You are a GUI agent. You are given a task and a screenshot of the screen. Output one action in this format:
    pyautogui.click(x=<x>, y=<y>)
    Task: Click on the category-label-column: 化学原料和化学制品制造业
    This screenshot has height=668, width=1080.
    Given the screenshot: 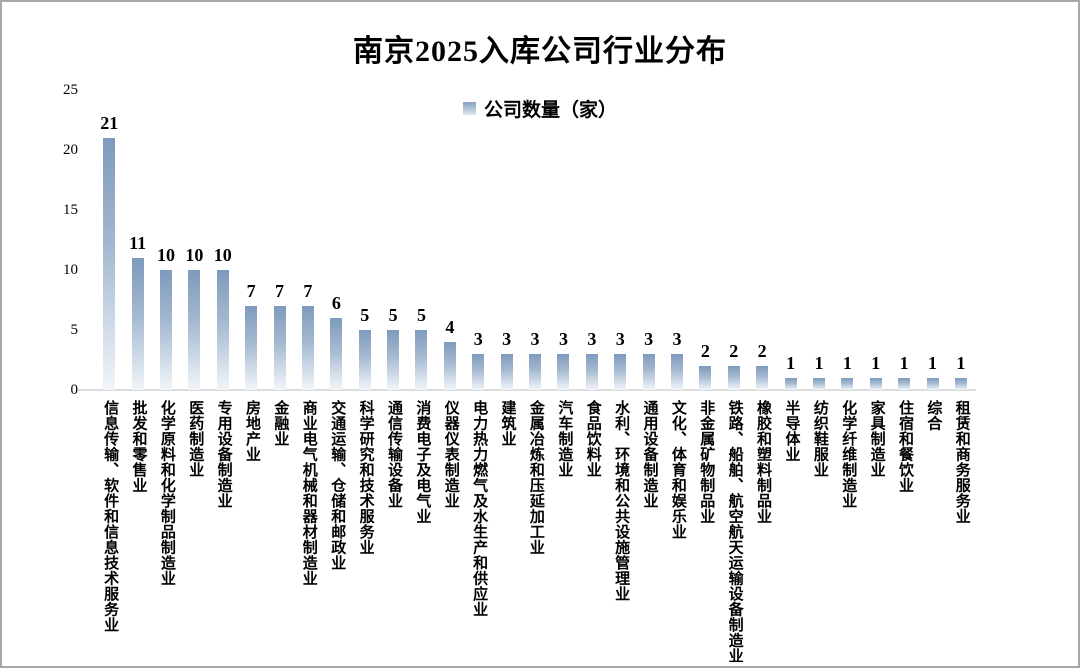 What is the action you would take?
    pyautogui.click(x=166, y=493)
    